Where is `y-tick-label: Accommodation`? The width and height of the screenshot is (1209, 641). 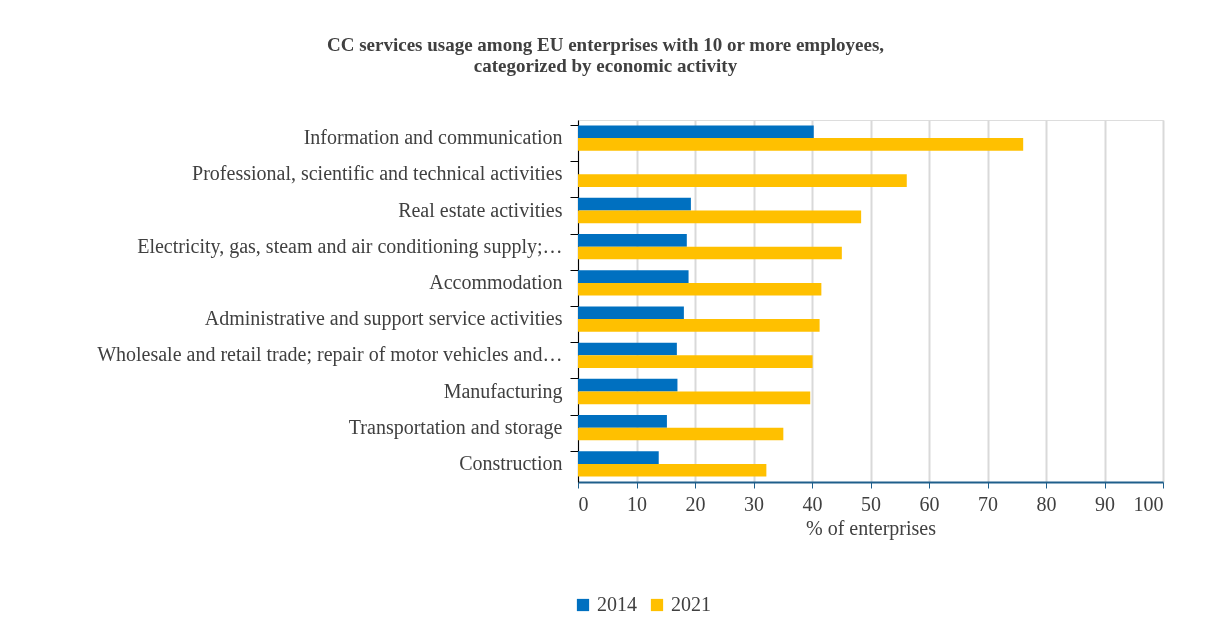
y-tick-label: Accommodation is located at coordinates (496, 281).